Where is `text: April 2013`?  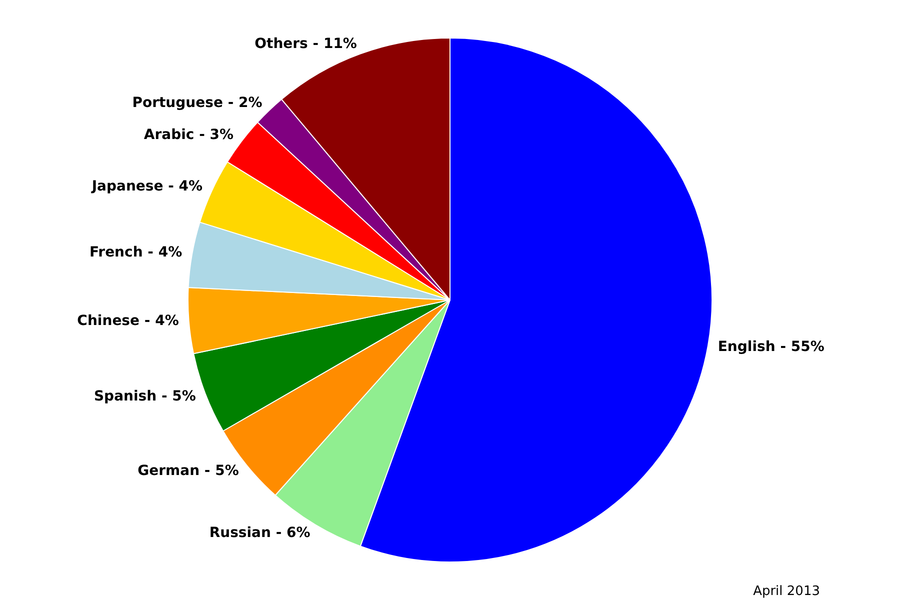
text: April 2013 is located at coordinates (786, 591).